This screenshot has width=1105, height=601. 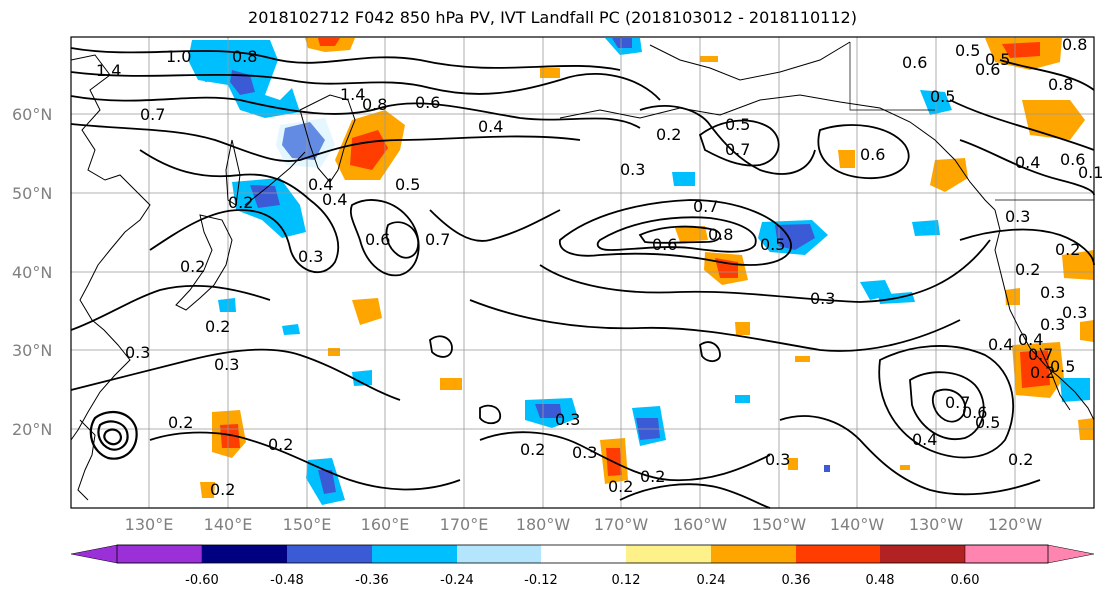 I want to click on colorbar-frame, so click(x=582, y=554).